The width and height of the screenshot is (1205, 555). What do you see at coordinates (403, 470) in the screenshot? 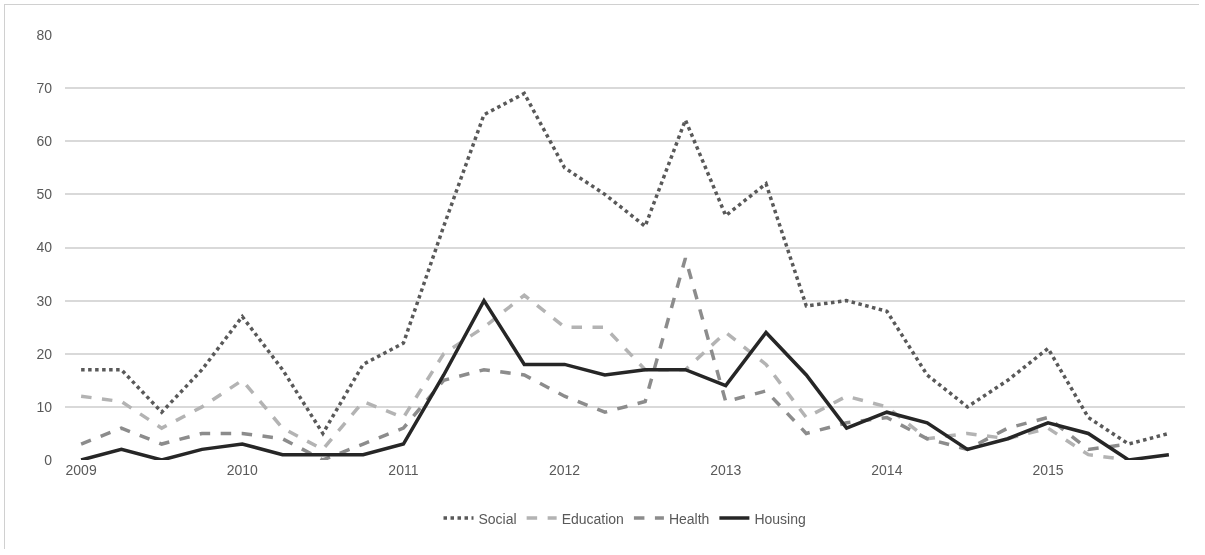
I see `x-tick-label: 2011` at bounding box center [403, 470].